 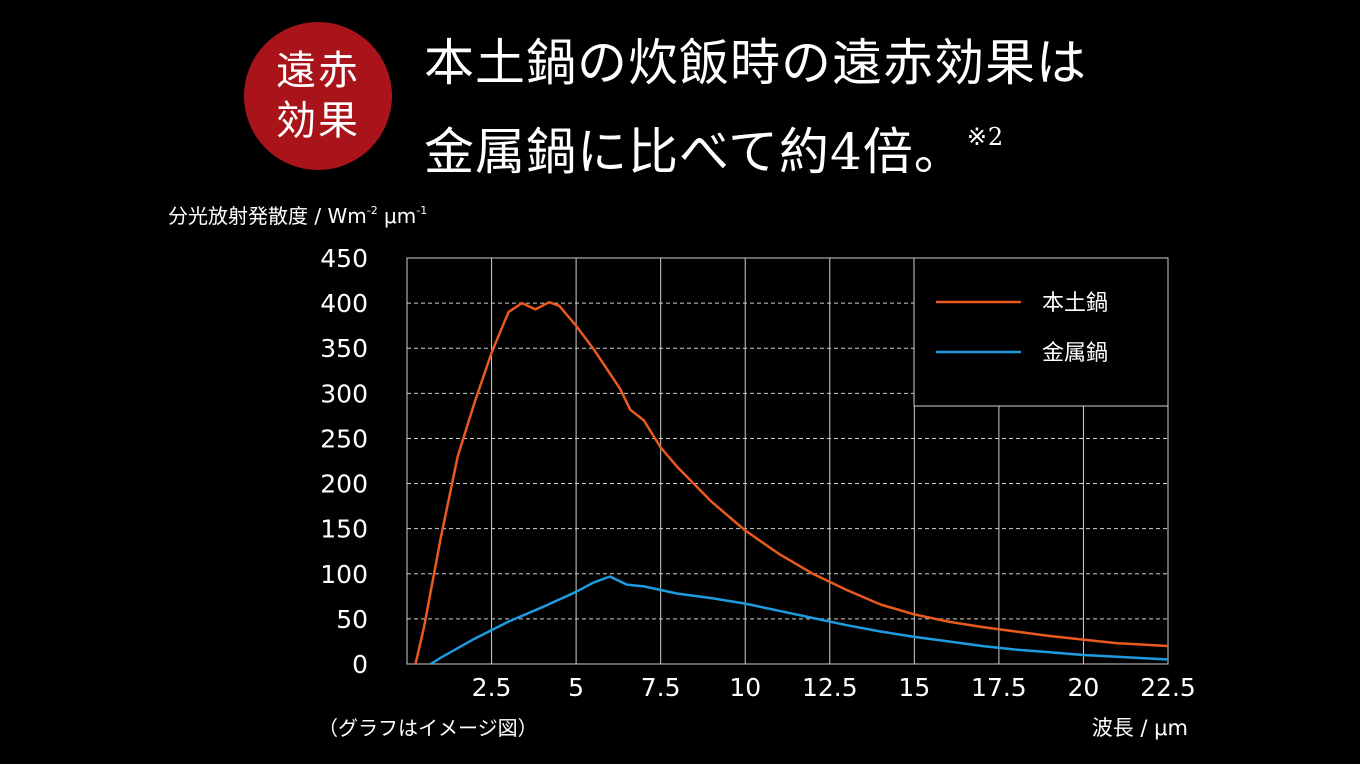 I want to click on x-tick-label-20: 20, so click(x=1084, y=687).